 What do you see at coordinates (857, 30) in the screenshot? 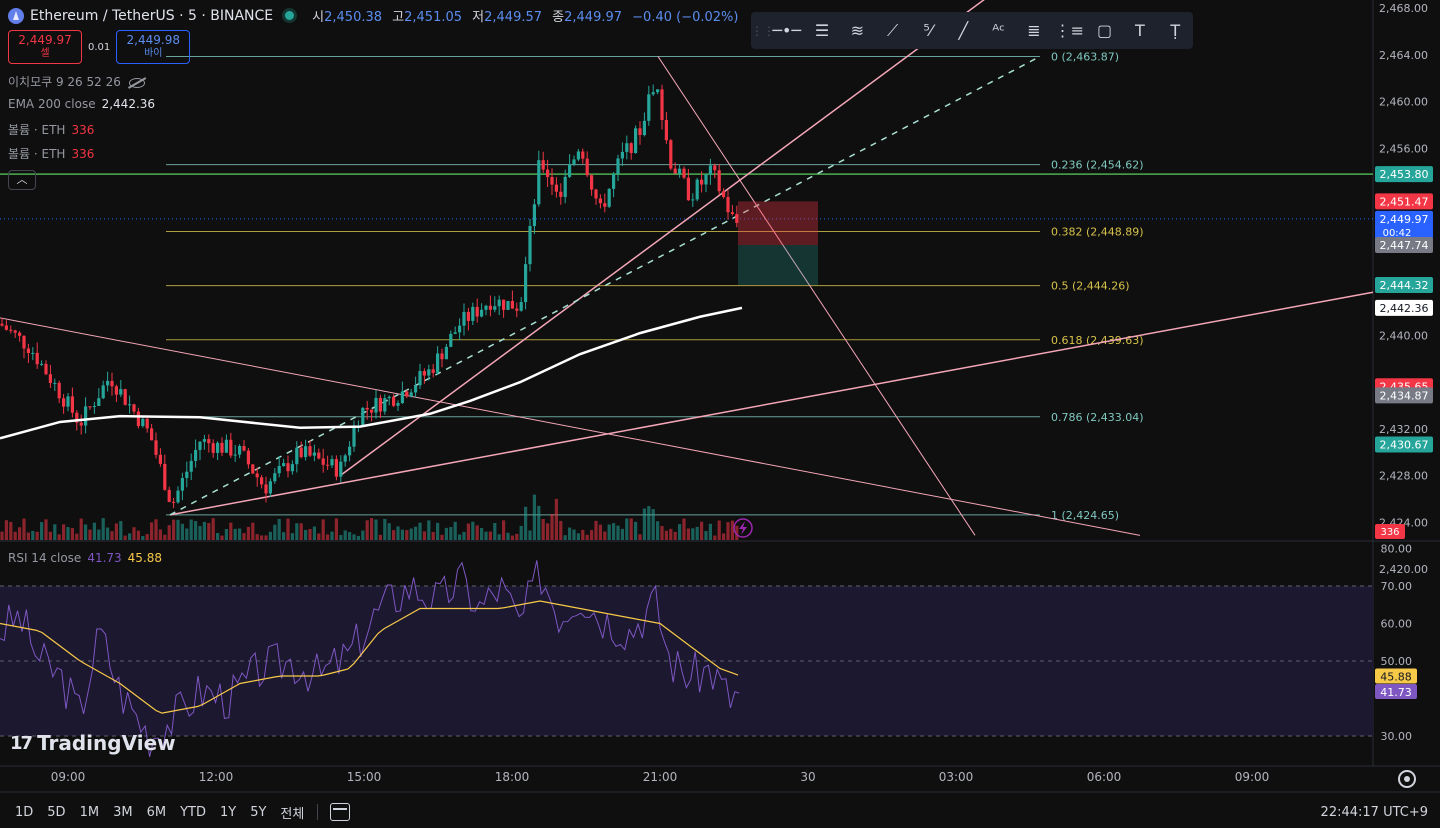
I see `regression-icon: ≋` at bounding box center [857, 30].